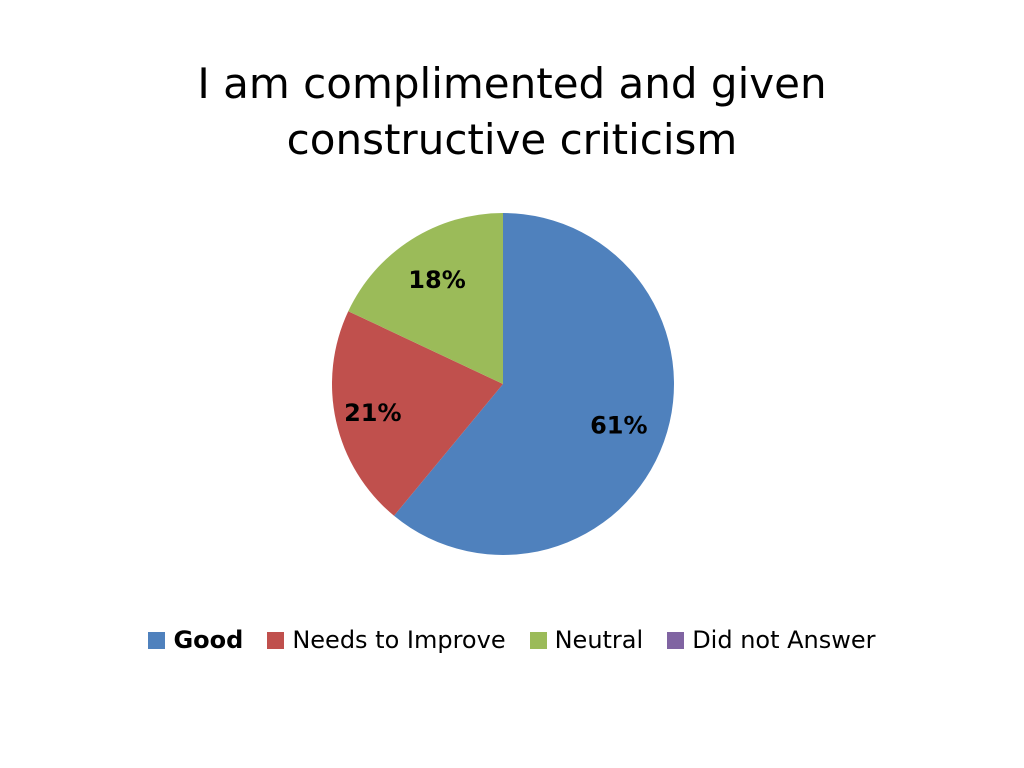  What do you see at coordinates (276, 640) in the screenshot?
I see `legend-swatch-needs-to-improve` at bounding box center [276, 640].